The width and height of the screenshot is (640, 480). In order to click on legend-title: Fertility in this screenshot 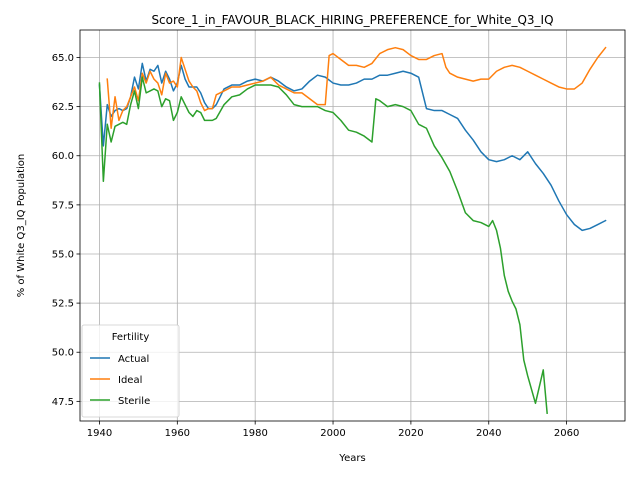, I will do `click(131, 337)`.